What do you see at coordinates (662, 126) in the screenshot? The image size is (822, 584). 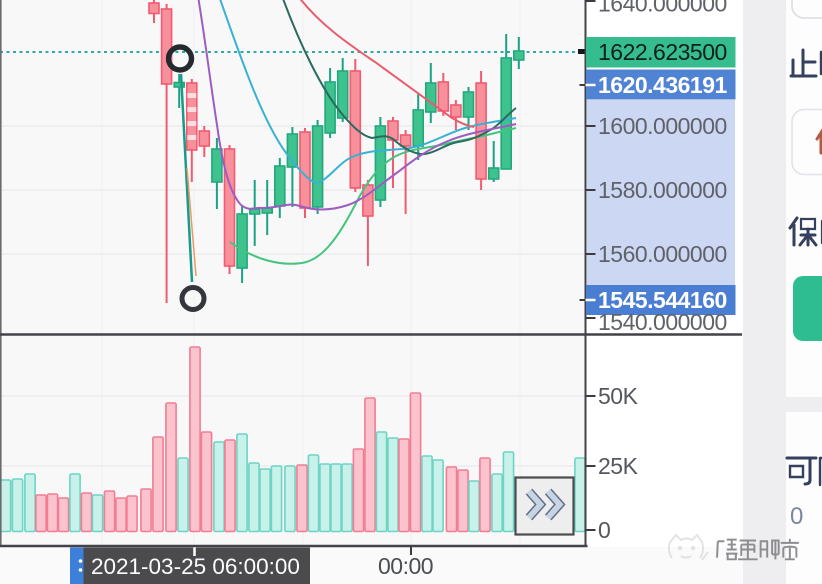 I see `svg-text: 1600.000000` at bounding box center [662, 126].